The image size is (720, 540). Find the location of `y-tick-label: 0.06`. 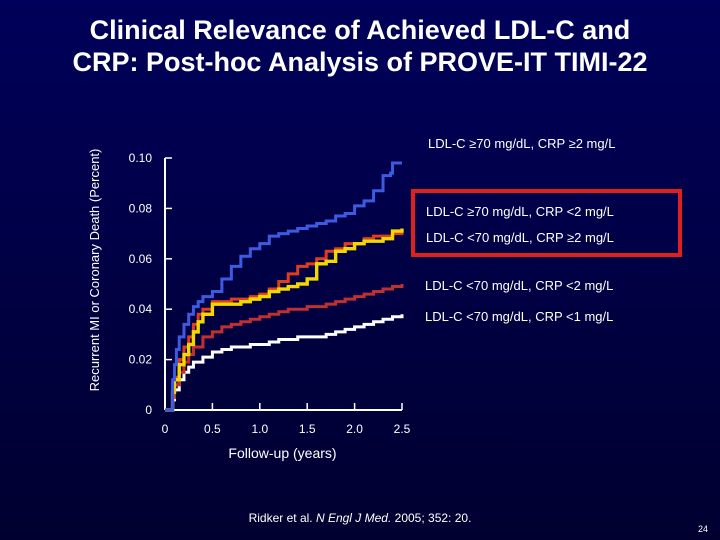

y-tick-label: 0.06 is located at coordinates (141, 259).